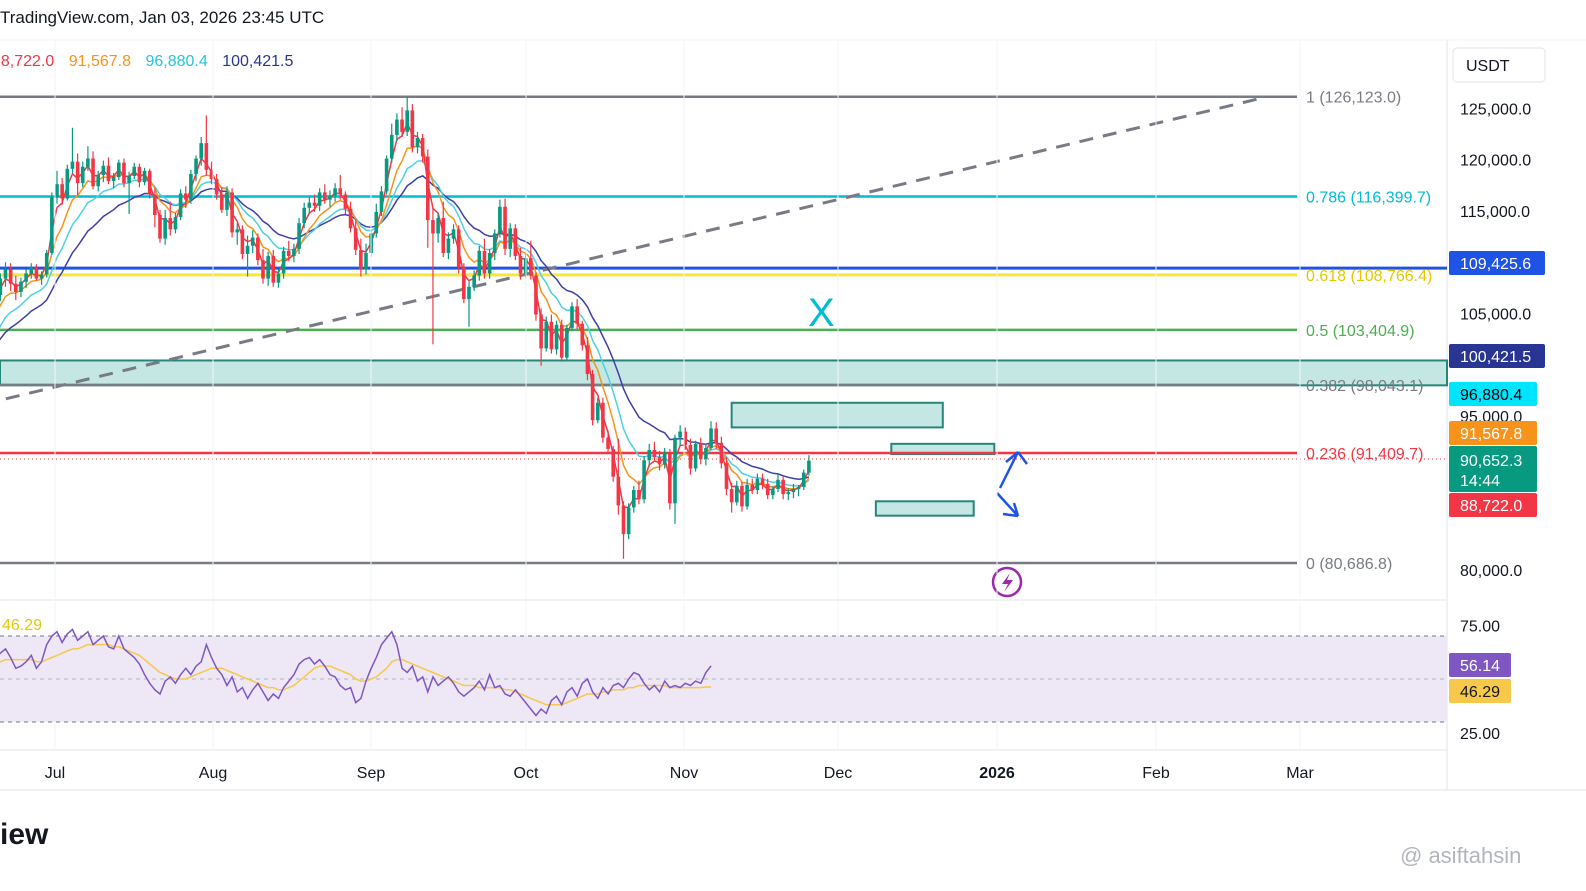 This screenshot has width=1586, height=891. What do you see at coordinates (258, 61) in the screenshot?
I see `legend-ema-long: 100,421.5` at bounding box center [258, 61].